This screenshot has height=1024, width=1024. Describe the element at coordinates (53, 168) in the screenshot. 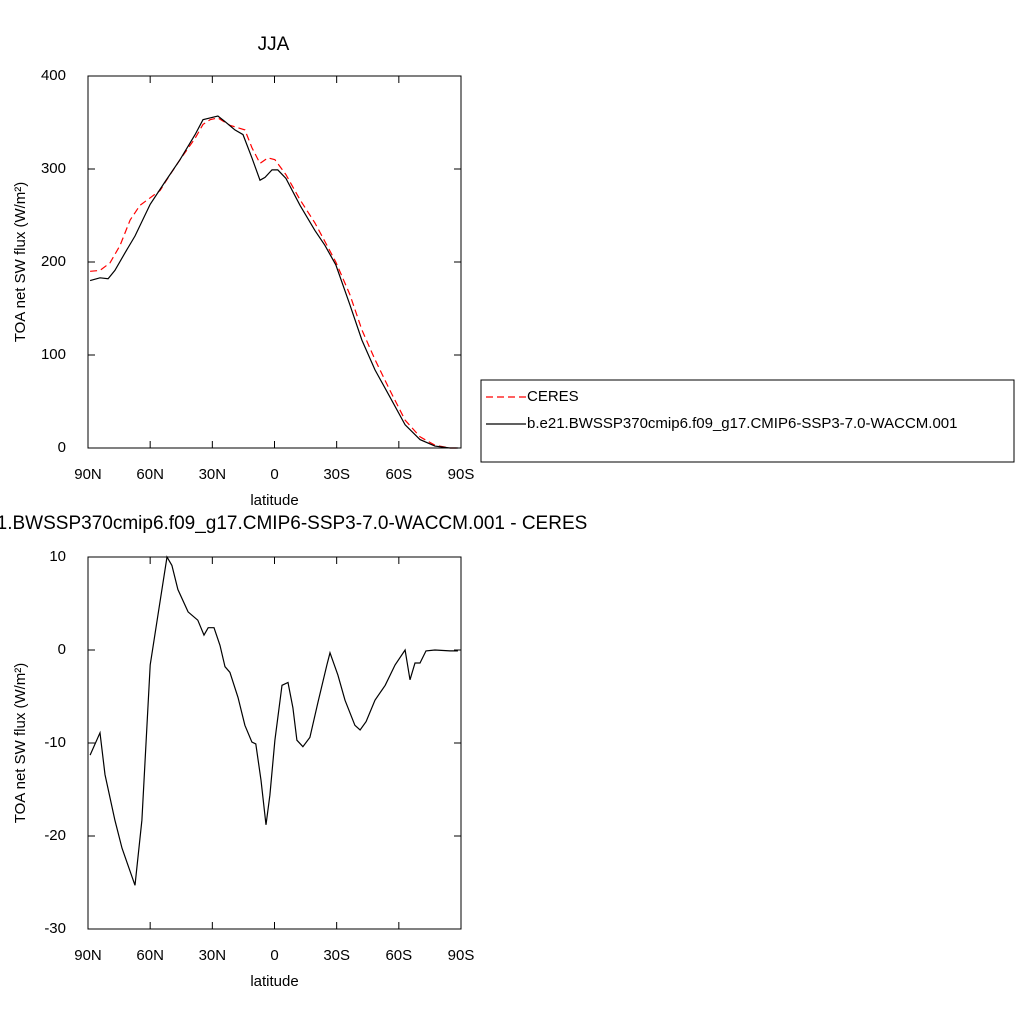

I see `y-tick-label: 300` at that location.